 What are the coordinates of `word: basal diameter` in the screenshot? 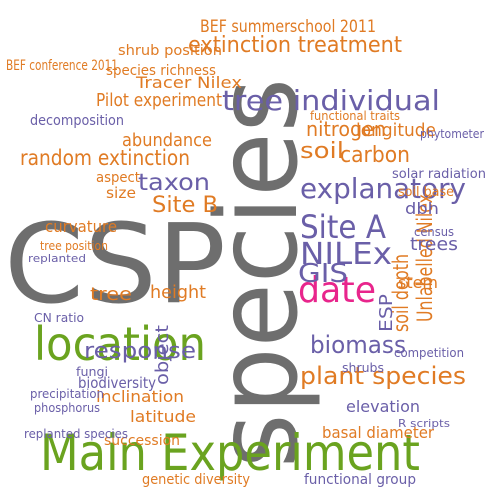 It's located at (378, 432).